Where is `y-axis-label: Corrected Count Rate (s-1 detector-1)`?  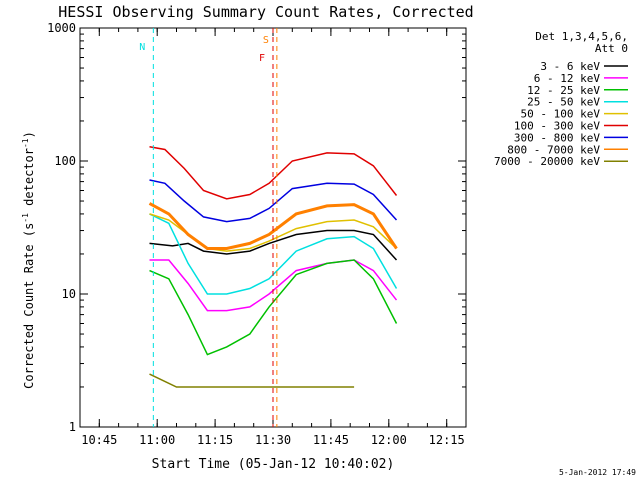
y-axis-label: Corrected Count Rate (s-1 detector-1) is located at coordinates (28, 260).